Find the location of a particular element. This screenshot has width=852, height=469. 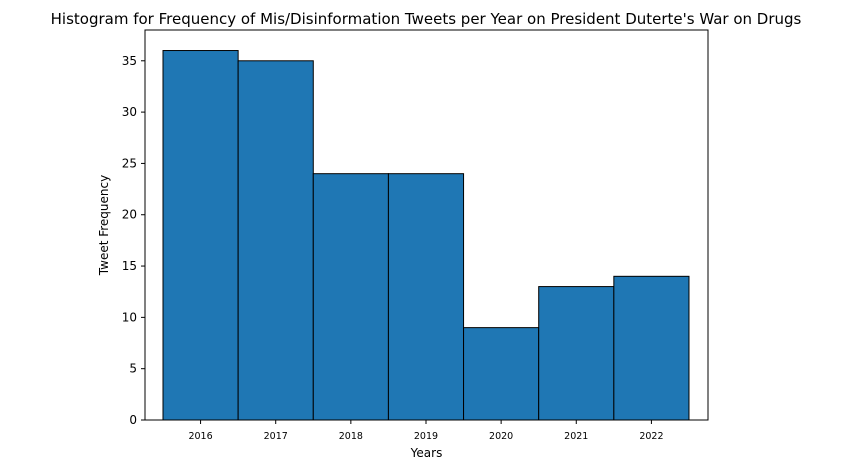

bar-2021 is located at coordinates (576, 353).